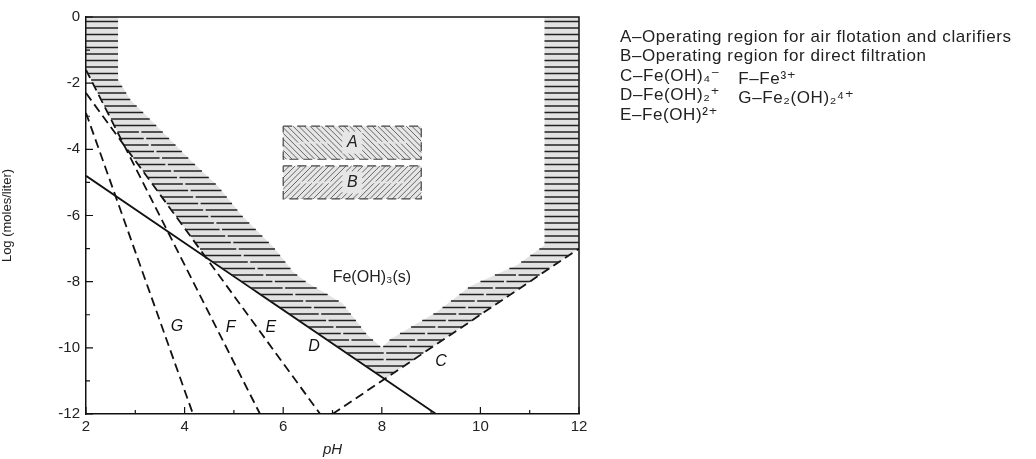 The width and height of the screenshot is (1036, 459). Describe the element at coordinates (796, 98) in the screenshot. I see `text: G–Fe₂(OH)₂⁴⁺` at that location.